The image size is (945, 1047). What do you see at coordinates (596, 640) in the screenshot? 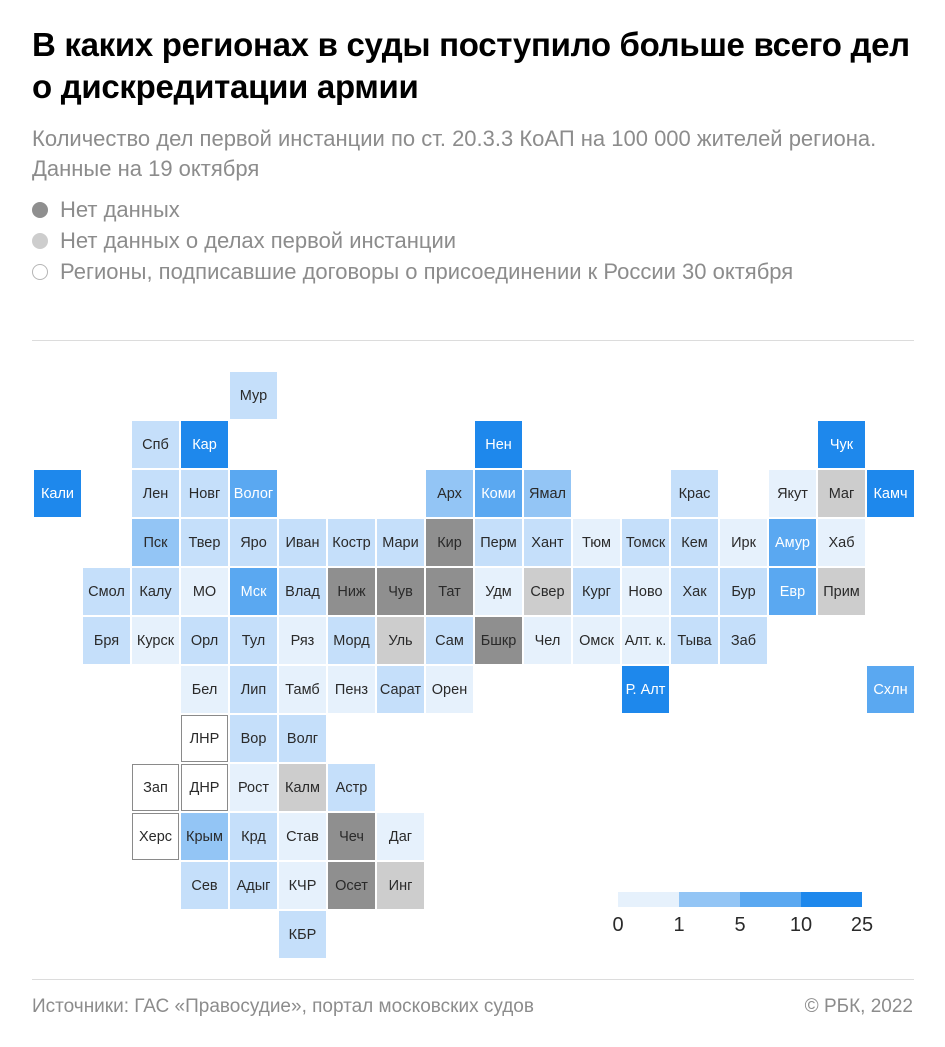
I see `region-tile: Омск` at bounding box center [596, 640].